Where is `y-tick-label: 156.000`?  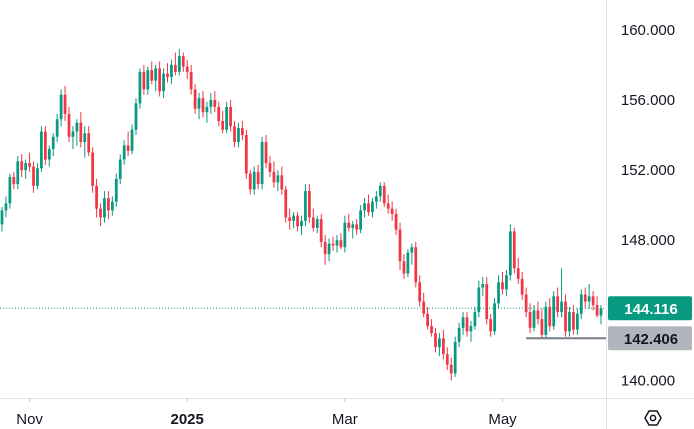 y-tick-label: 156.000 is located at coordinates (648, 100).